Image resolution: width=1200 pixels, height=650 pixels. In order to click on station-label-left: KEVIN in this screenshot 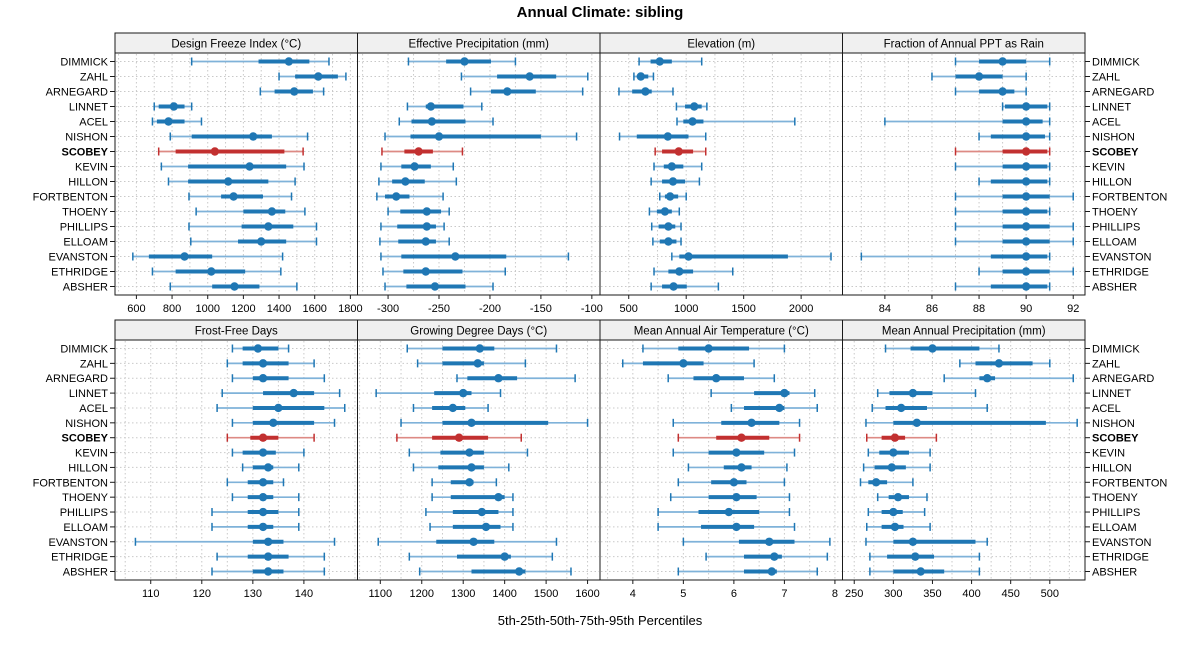, I will do `click(91, 168)`.